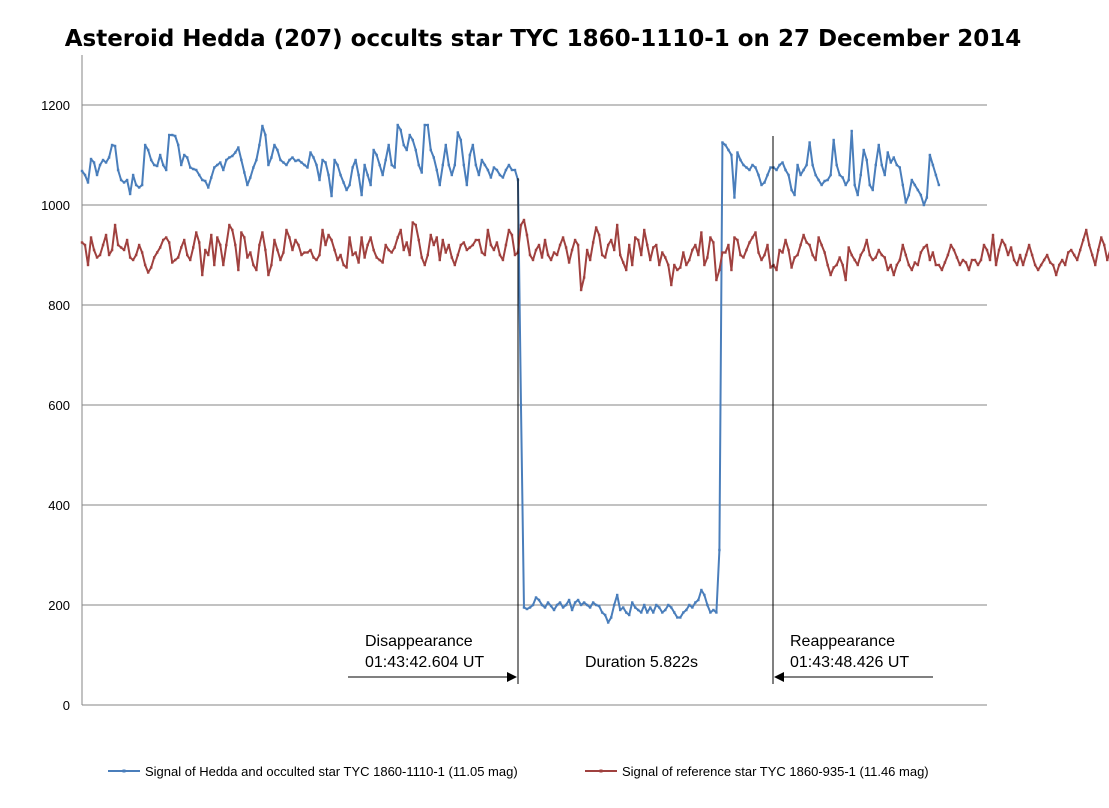 The width and height of the screenshot is (1109, 808). I want to click on y-tick-label: 1200, so click(55, 105).